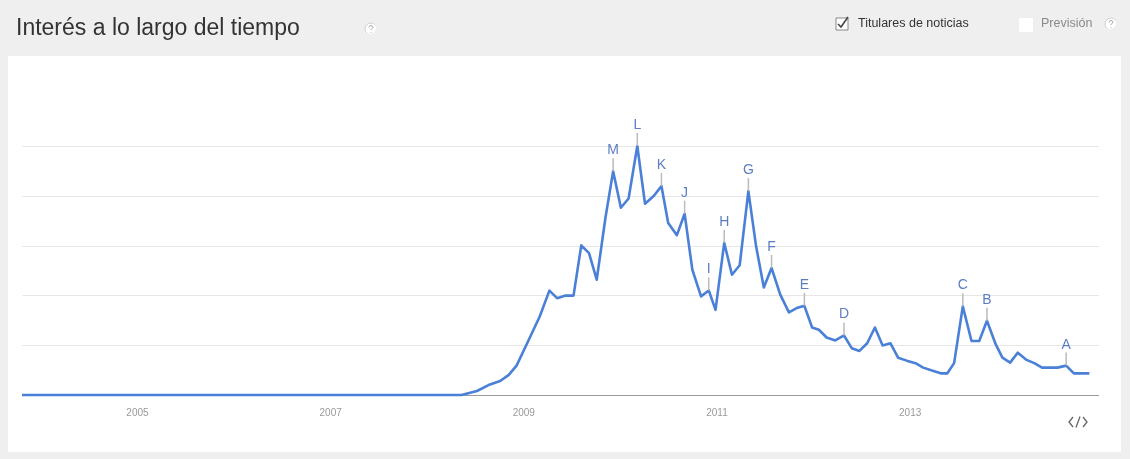  What do you see at coordinates (613, 149) in the screenshot?
I see `annotation: M` at bounding box center [613, 149].